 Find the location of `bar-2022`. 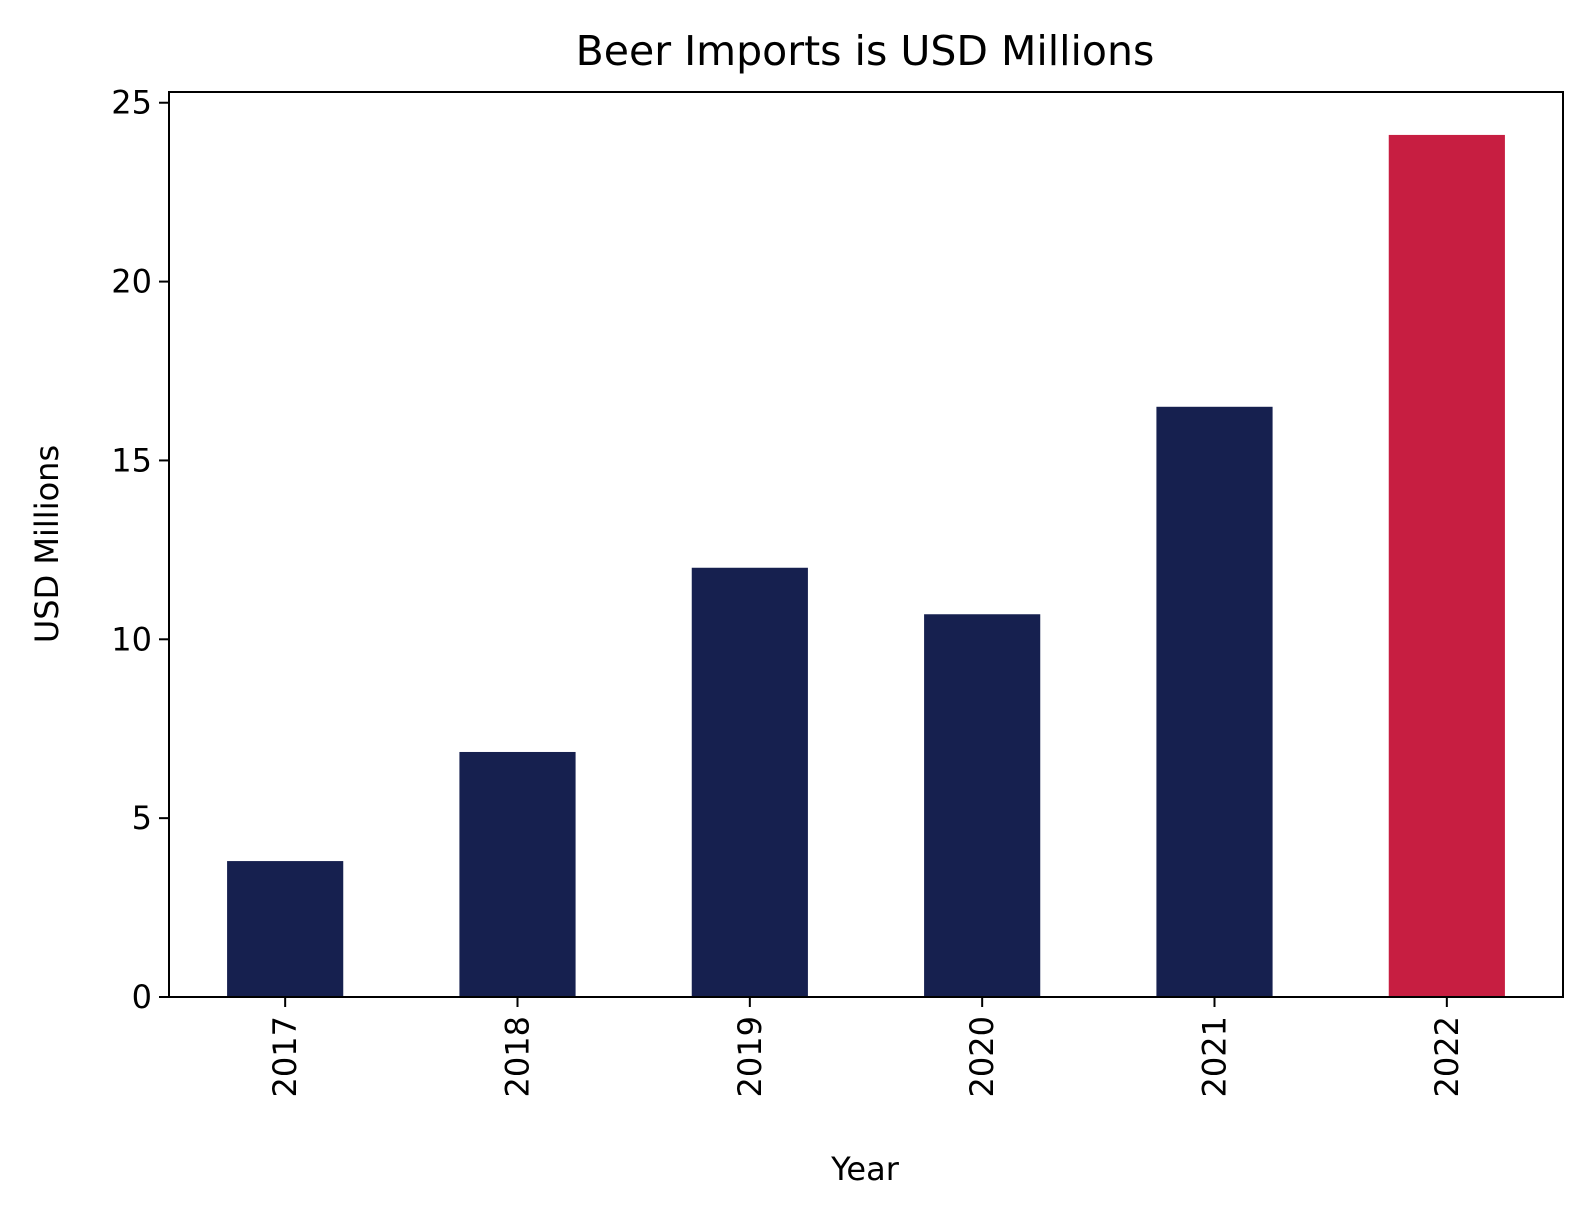

bar-2022 is located at coordinates (1446, 565).